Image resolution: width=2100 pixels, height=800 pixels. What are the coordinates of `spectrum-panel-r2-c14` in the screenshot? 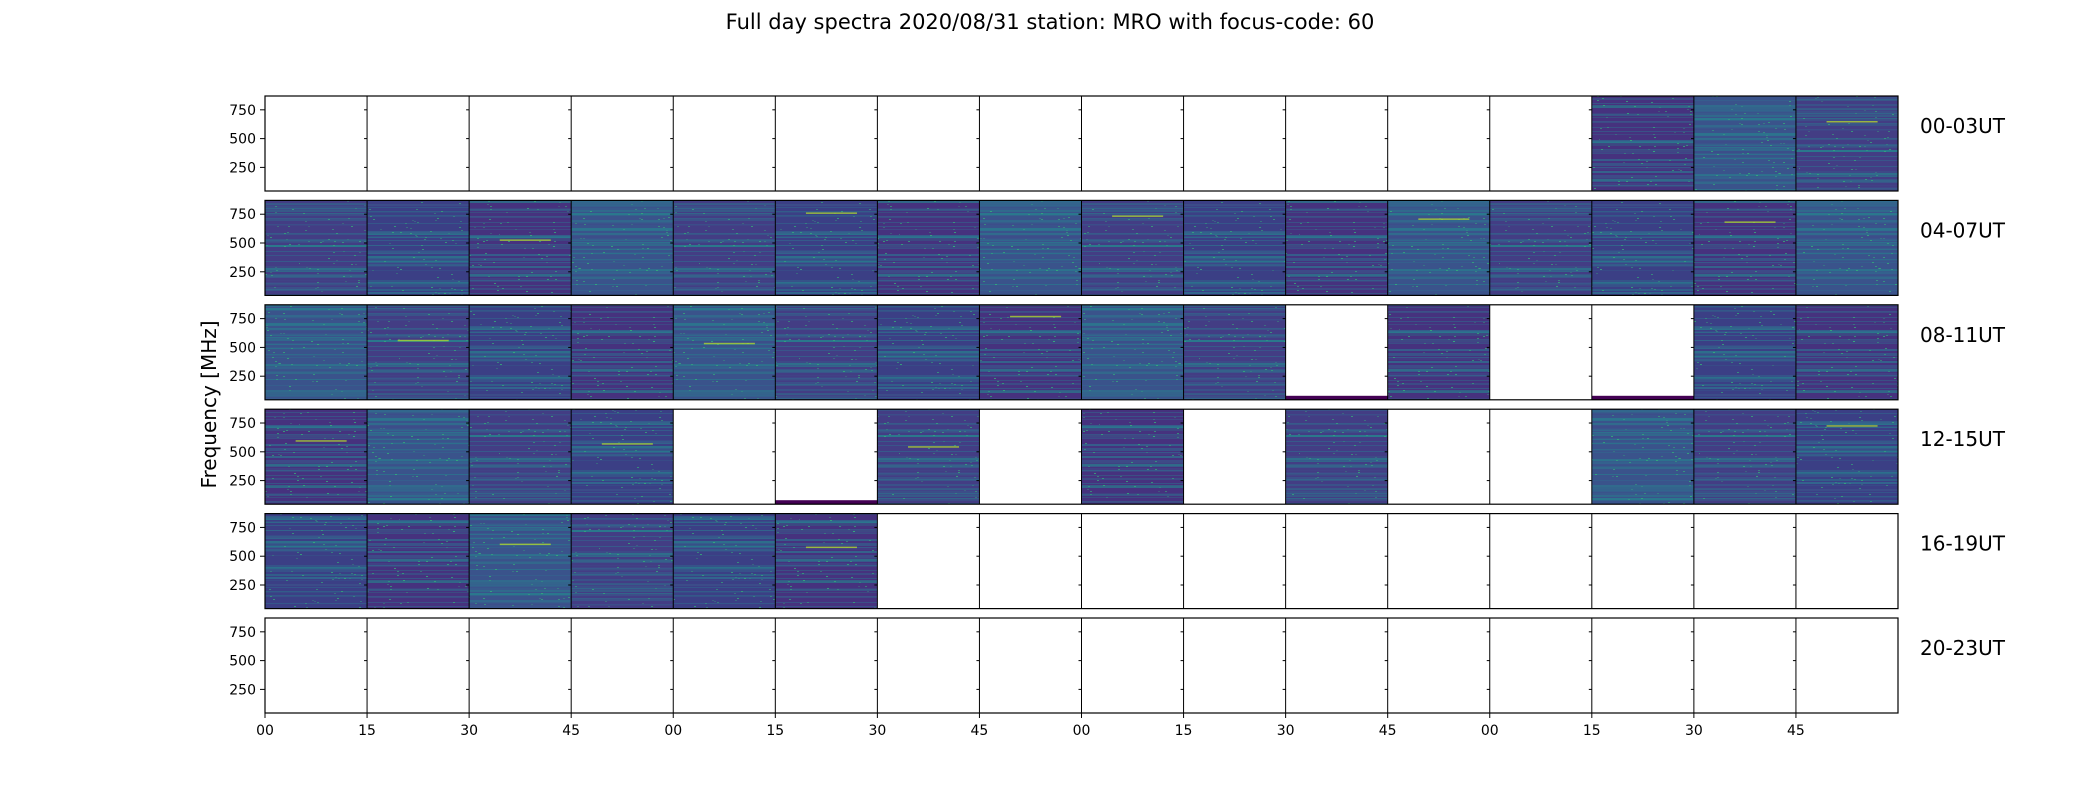 It's located at (1744, 352).